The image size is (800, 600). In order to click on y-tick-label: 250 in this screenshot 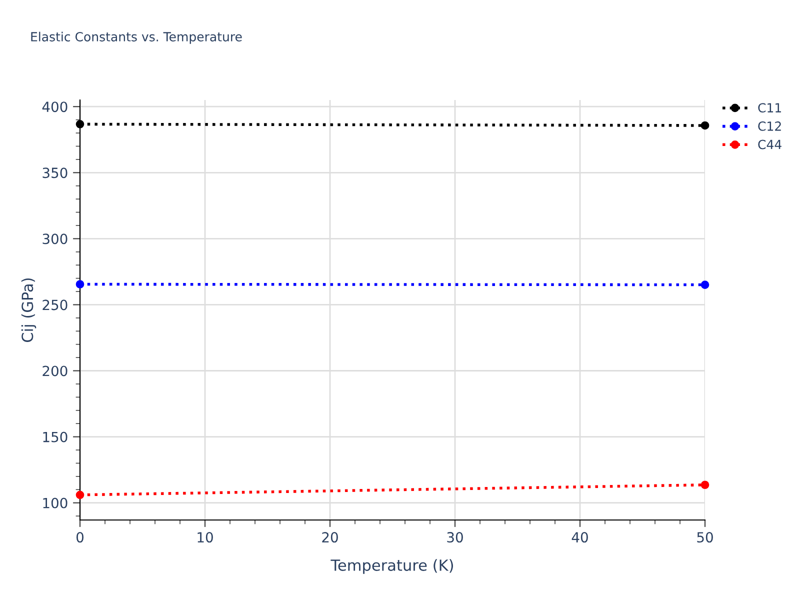, I will do `click(55, 305)`.